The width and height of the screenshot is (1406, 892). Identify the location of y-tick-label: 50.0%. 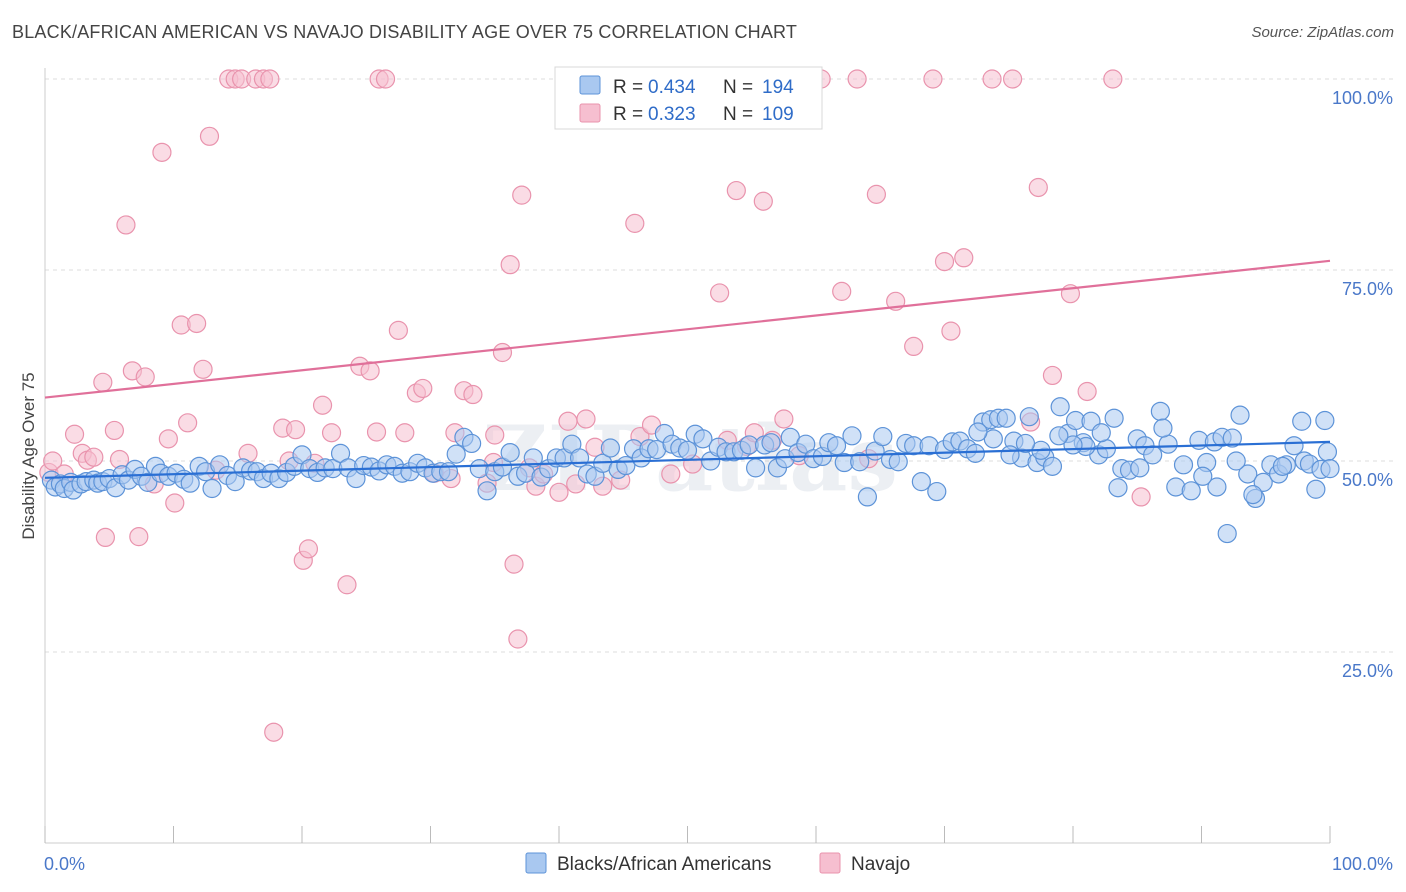
(1367, 480).